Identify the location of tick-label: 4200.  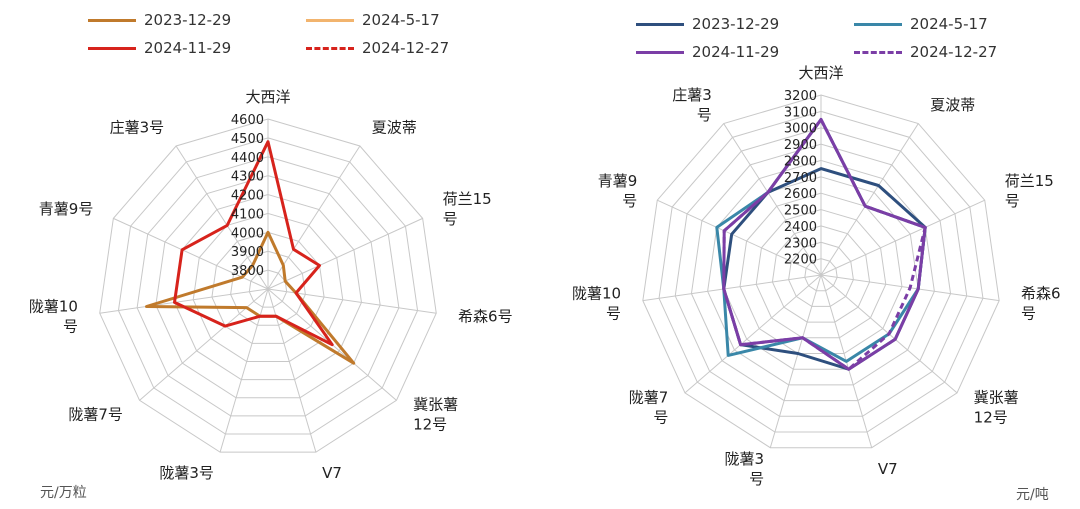
(247, 196).